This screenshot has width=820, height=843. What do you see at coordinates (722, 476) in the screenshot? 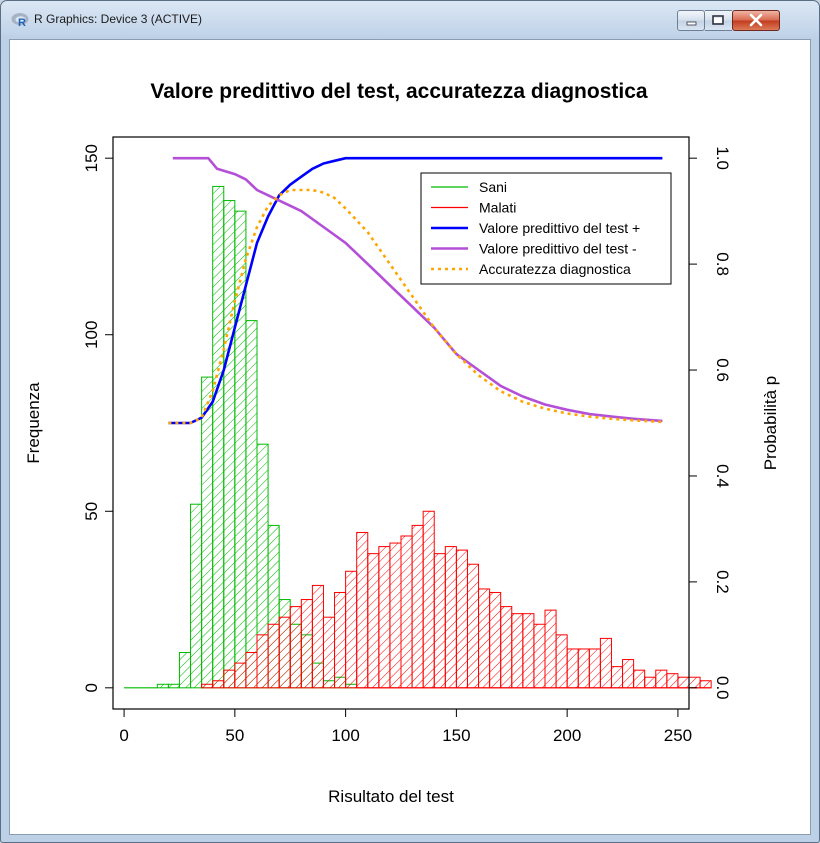
I see `y2-tick-label: 0.4` at bounding box center [722, 476].